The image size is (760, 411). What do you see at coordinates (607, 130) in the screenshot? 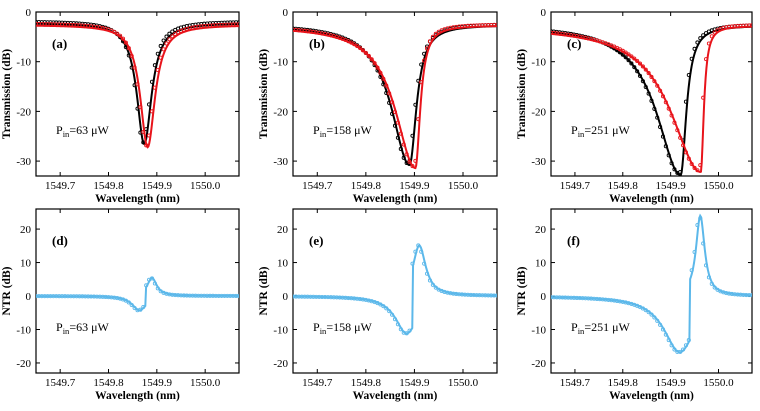
I see `pin-label-value: =251 μW` at bounding box center [607, 130].